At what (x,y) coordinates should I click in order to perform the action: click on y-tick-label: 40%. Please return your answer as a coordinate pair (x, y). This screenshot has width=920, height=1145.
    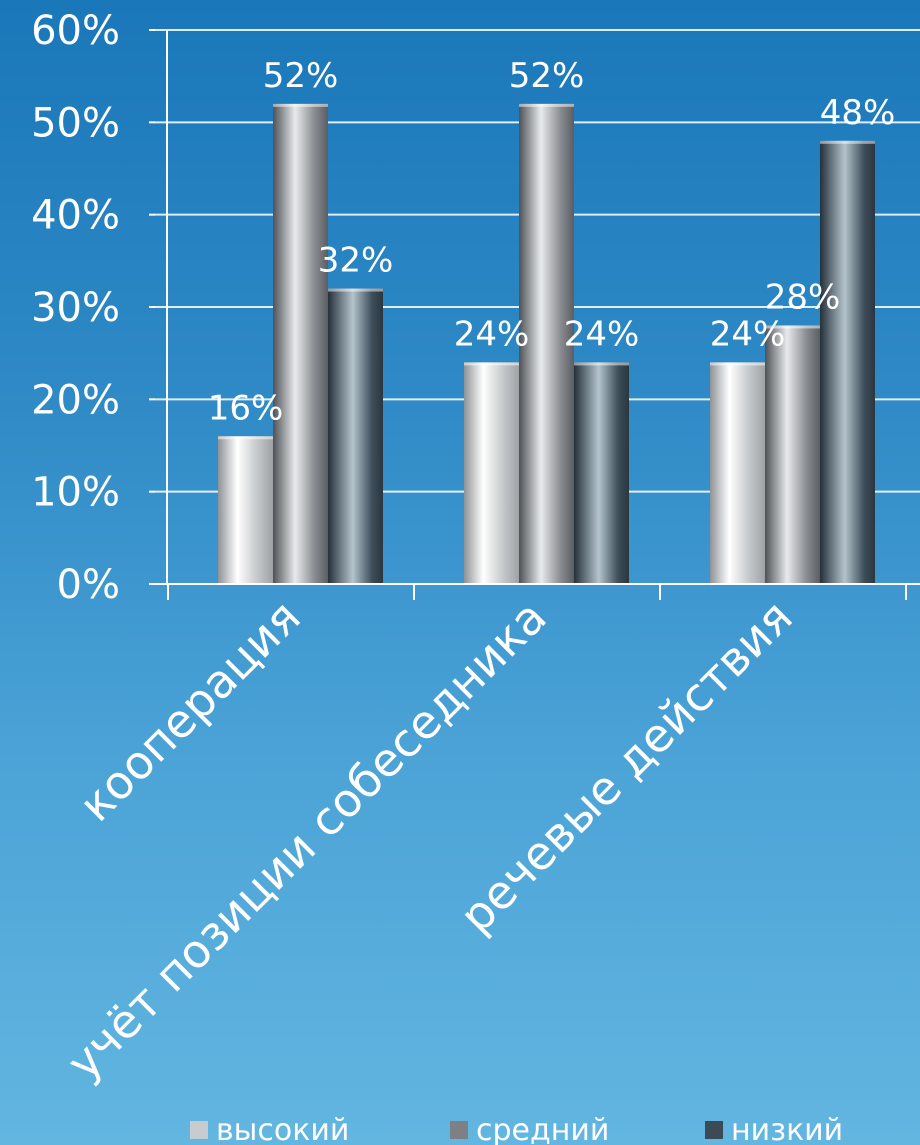
    Looking at the image, I should click on (75, 216).